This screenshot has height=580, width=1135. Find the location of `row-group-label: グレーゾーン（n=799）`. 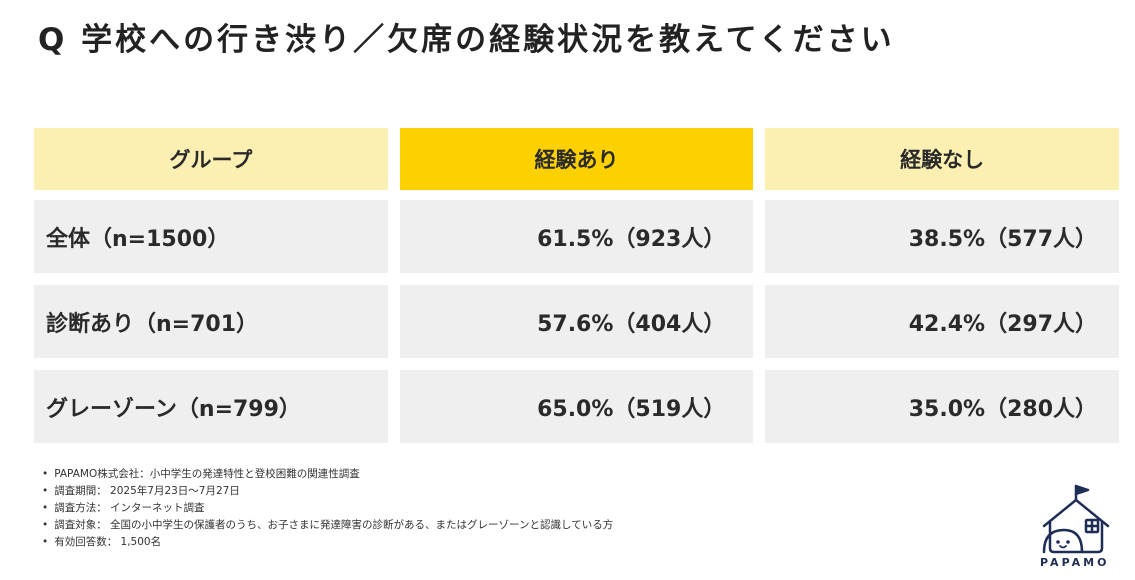

row-group-label: グレーゾーン（n=799） is located at coordinates (211, 406).